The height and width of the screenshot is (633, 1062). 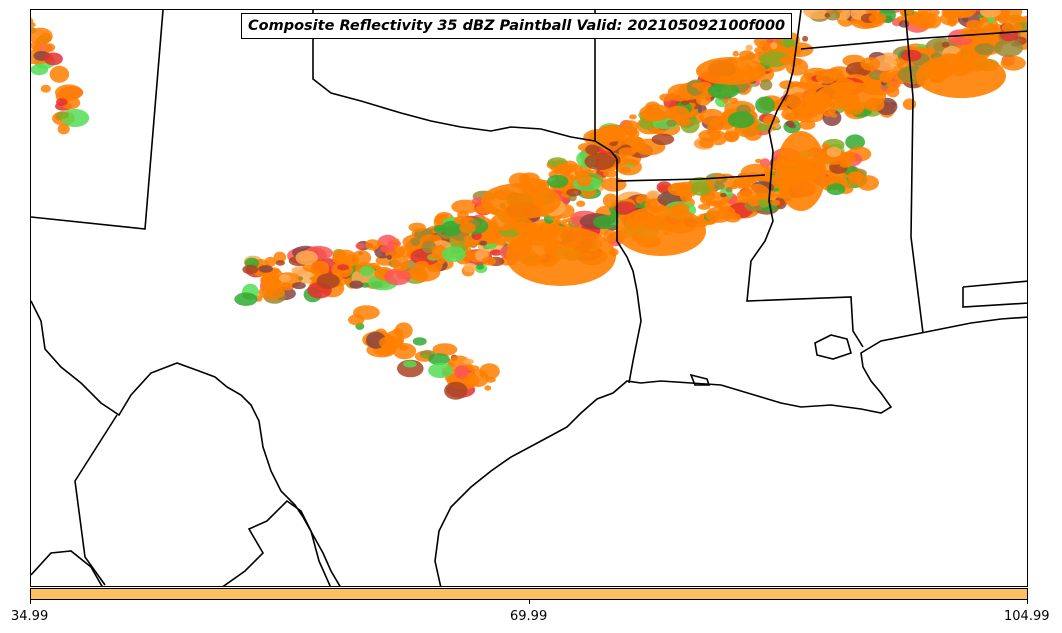 I want to click on border-rio-grande, so click(x=186, y=443).